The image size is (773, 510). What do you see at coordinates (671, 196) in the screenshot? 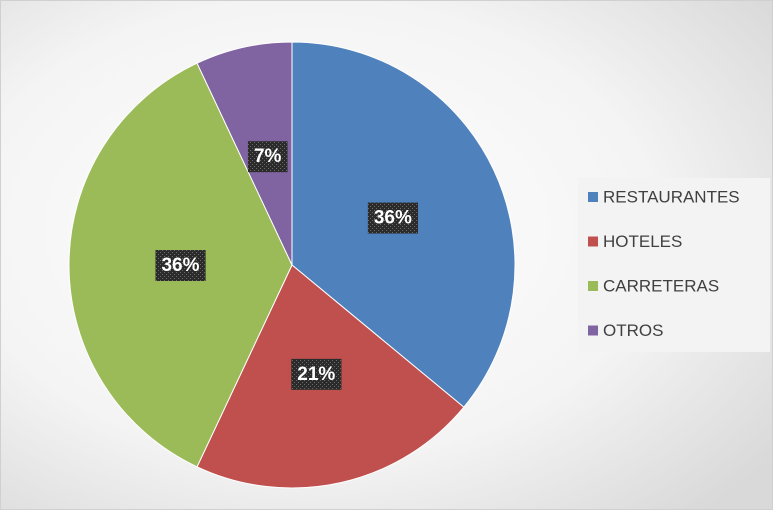
I see `legend-label: RESTAURANTES` at bounding box center [671, 196].